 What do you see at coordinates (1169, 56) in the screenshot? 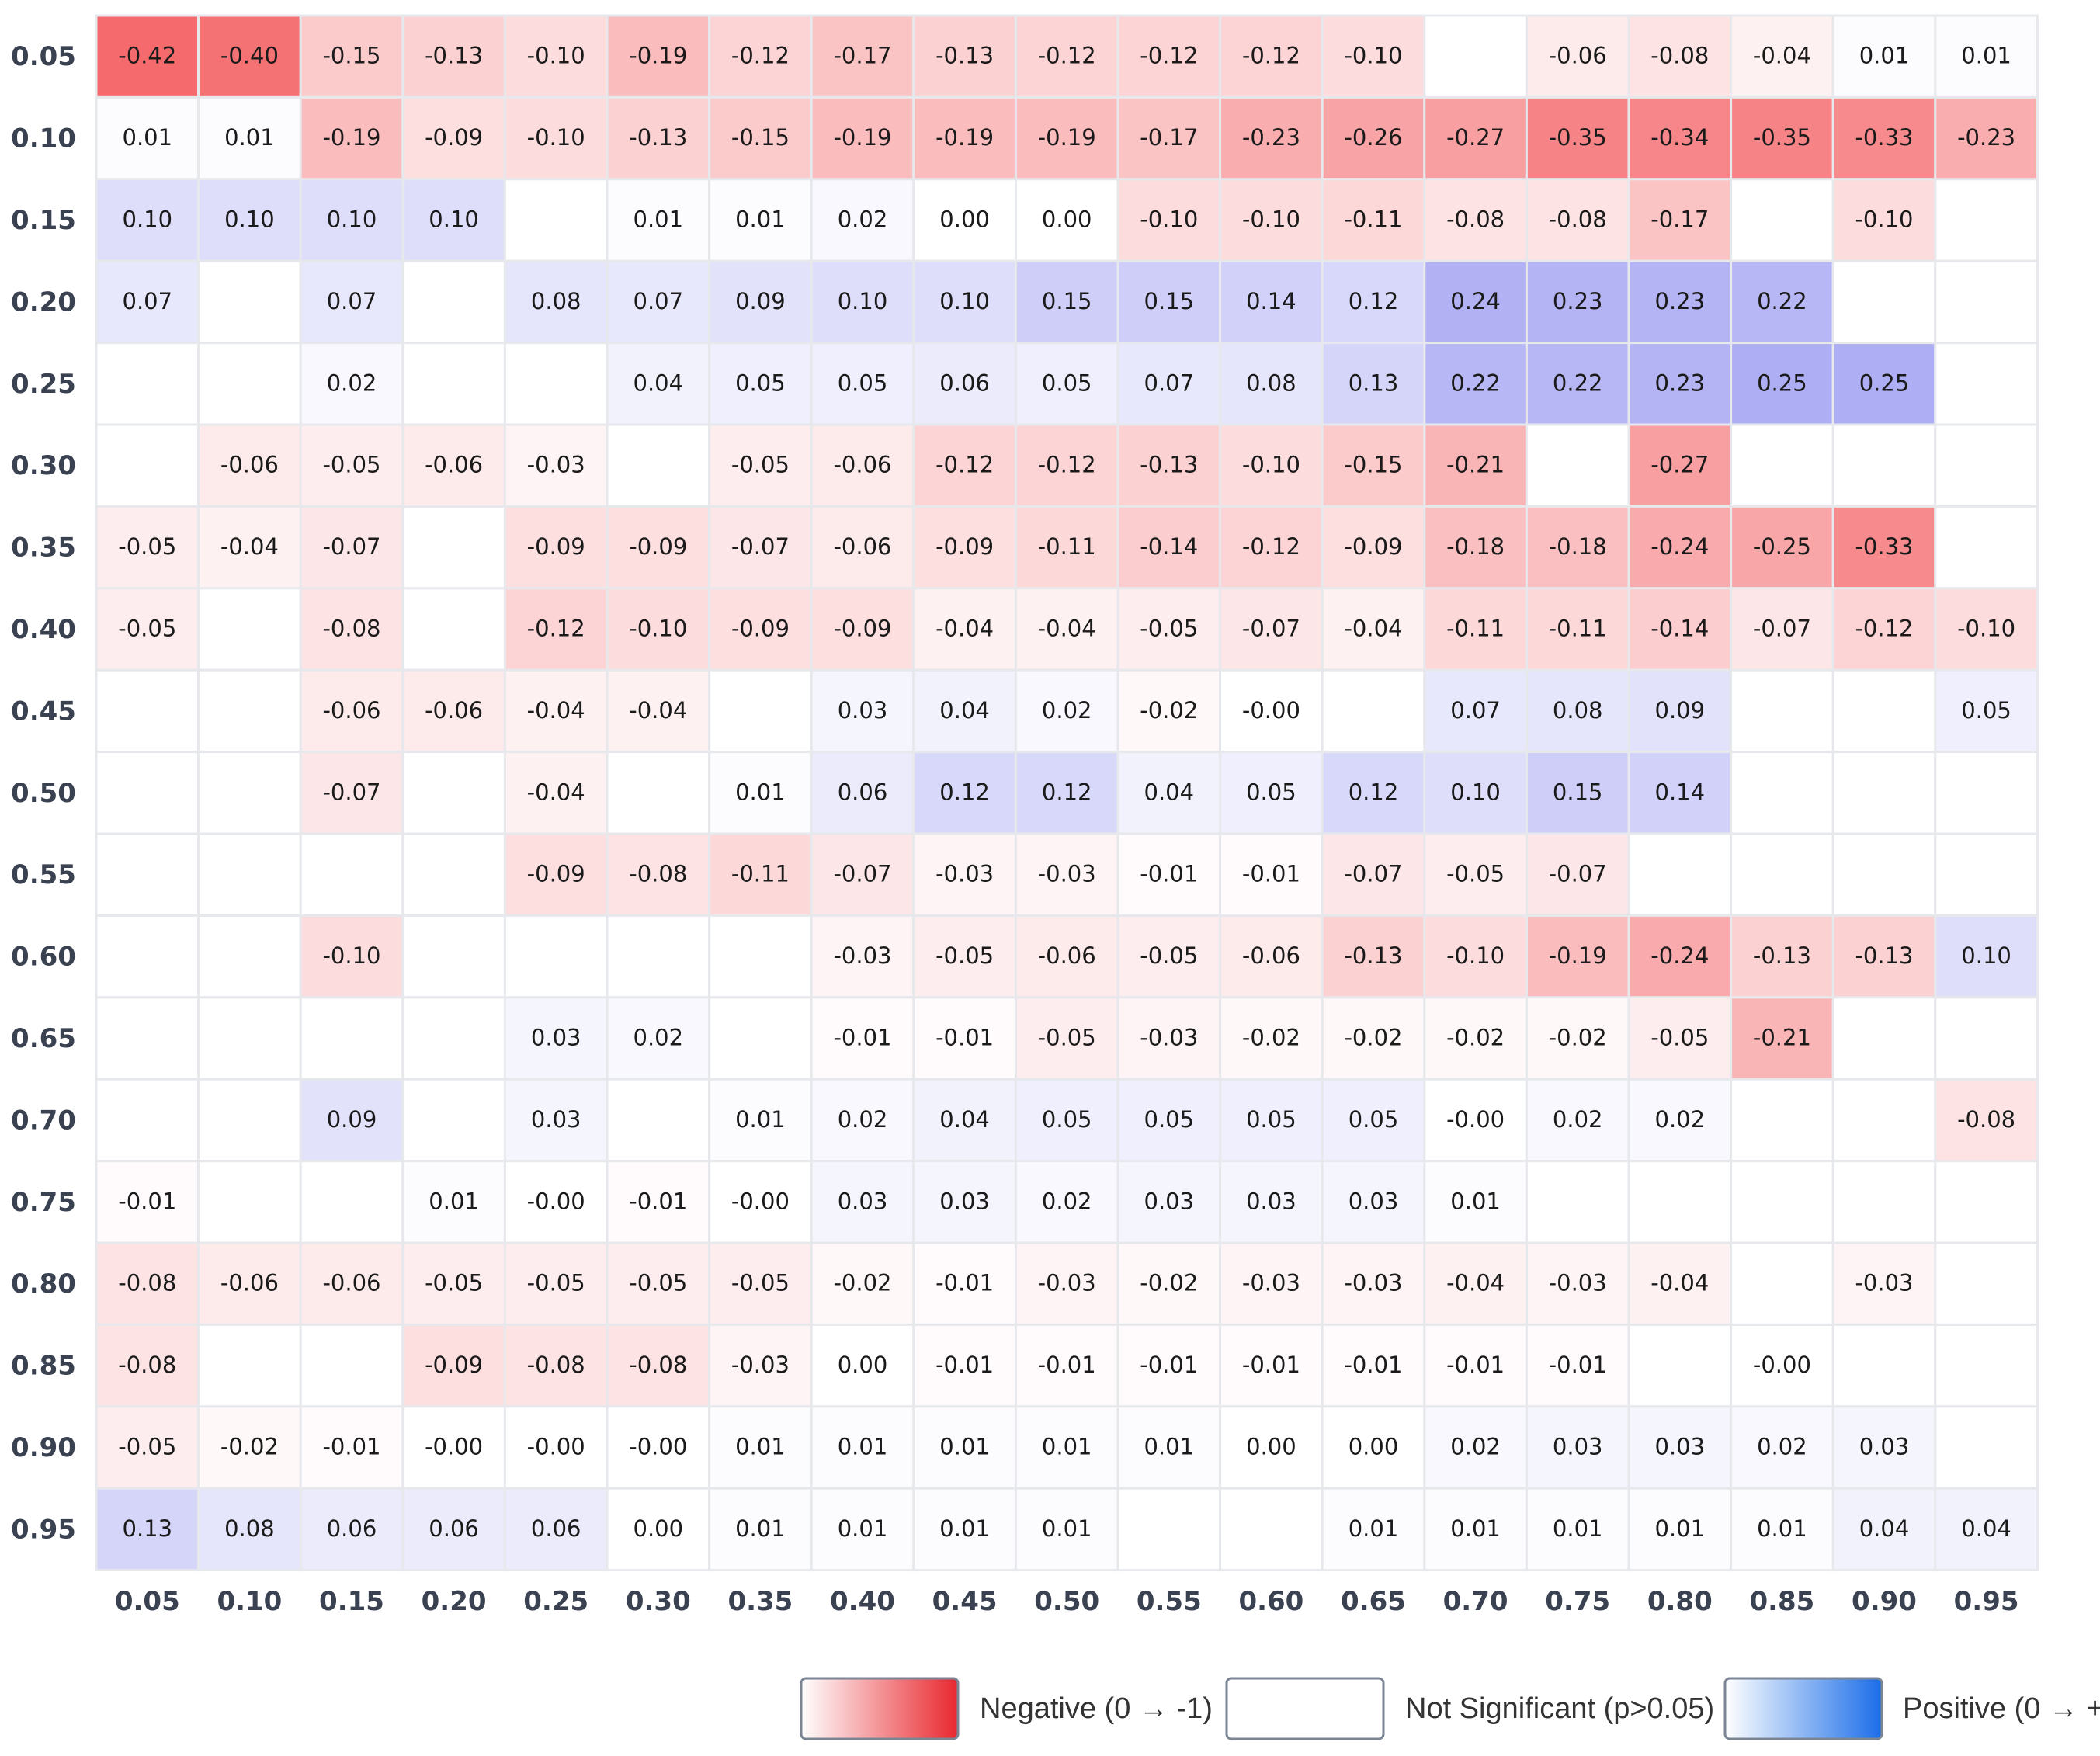
I see `cell-value-label: -0.12` at bounding box center [1169, 56].